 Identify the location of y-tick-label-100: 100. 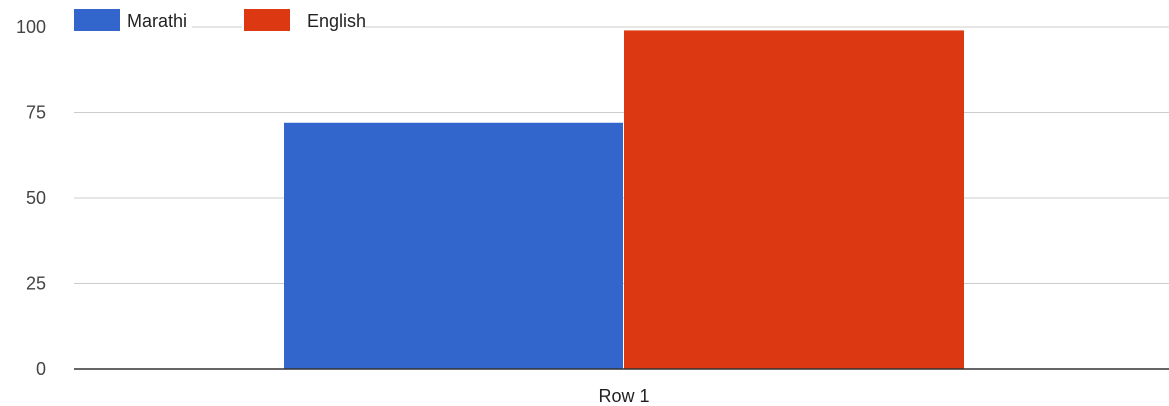
(31, 27).